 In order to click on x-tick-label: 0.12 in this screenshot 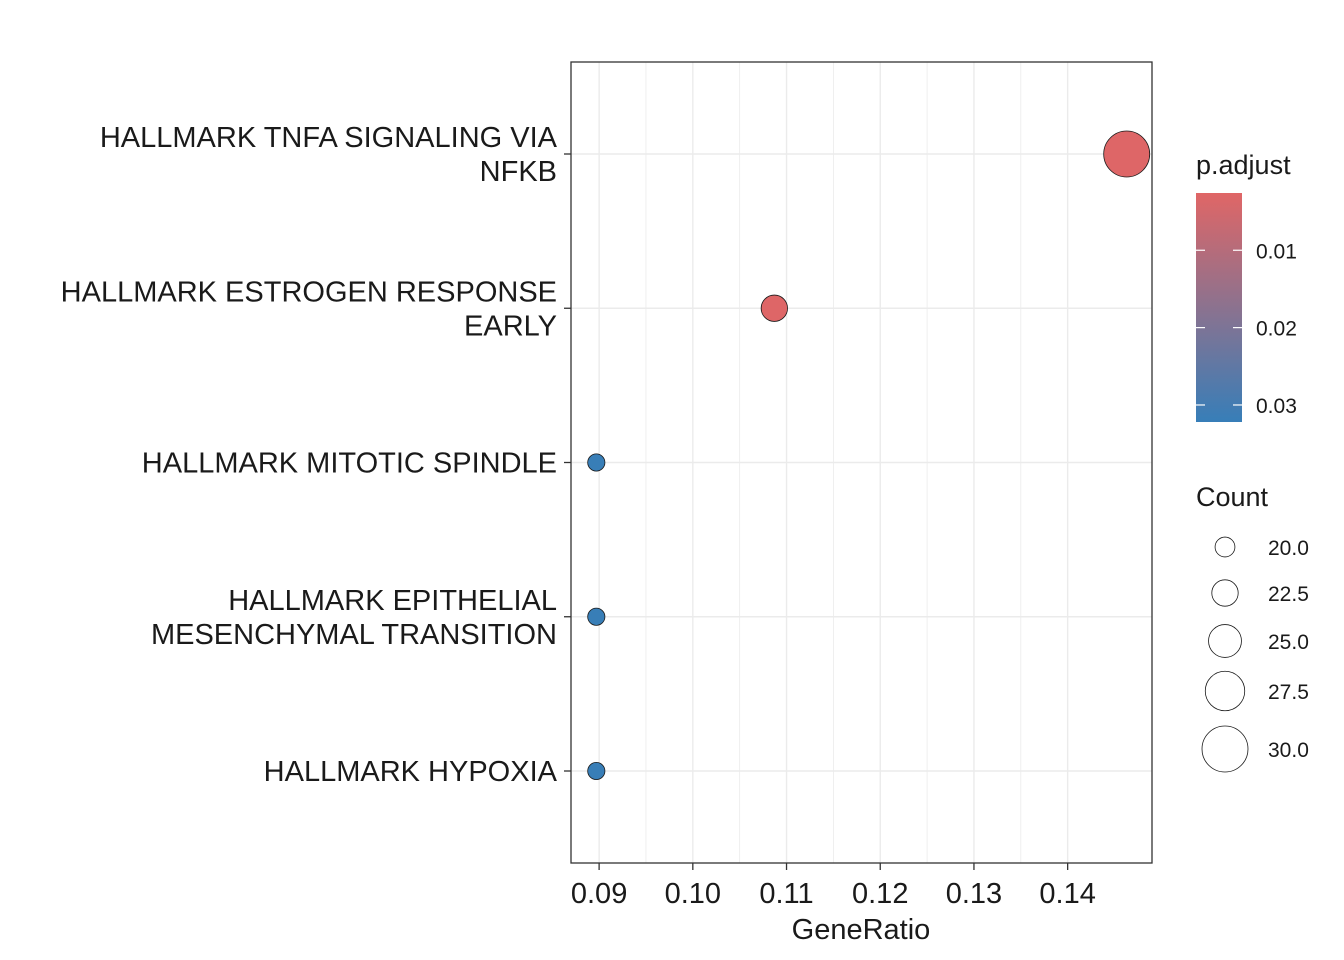, I will do `click(880, 894)`.